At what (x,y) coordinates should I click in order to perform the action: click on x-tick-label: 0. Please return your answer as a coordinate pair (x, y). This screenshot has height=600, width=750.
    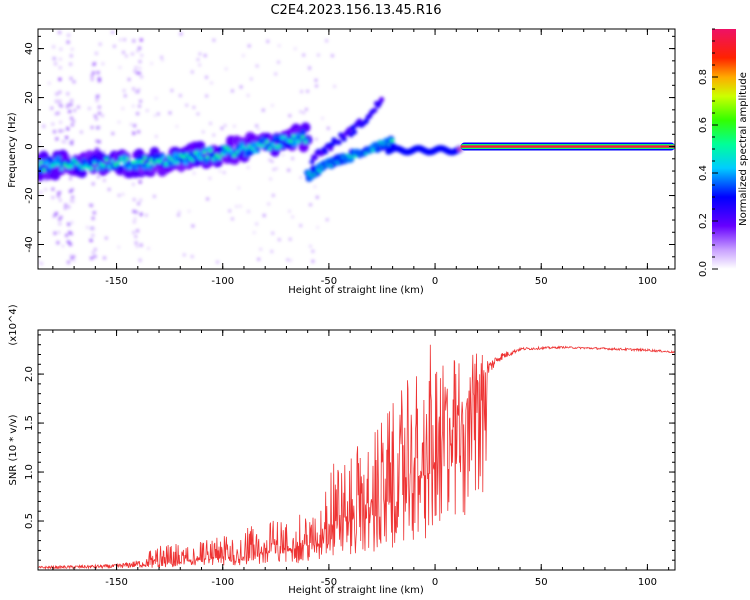
    Looking at the image, I should click on (435, 281).